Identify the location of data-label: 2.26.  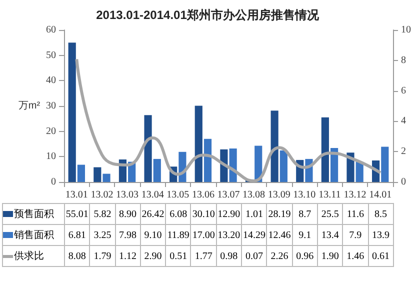
(279, 256).